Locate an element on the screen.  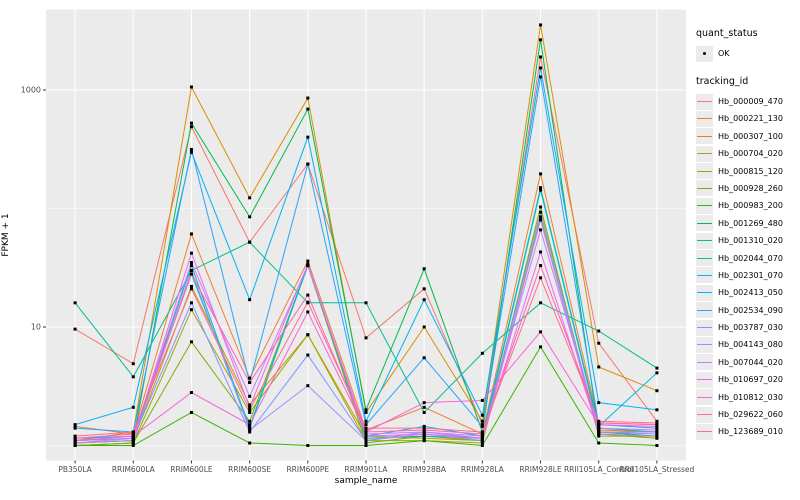
legend-item-label: Hb_029622_060 is located at coordinates (750, 415).